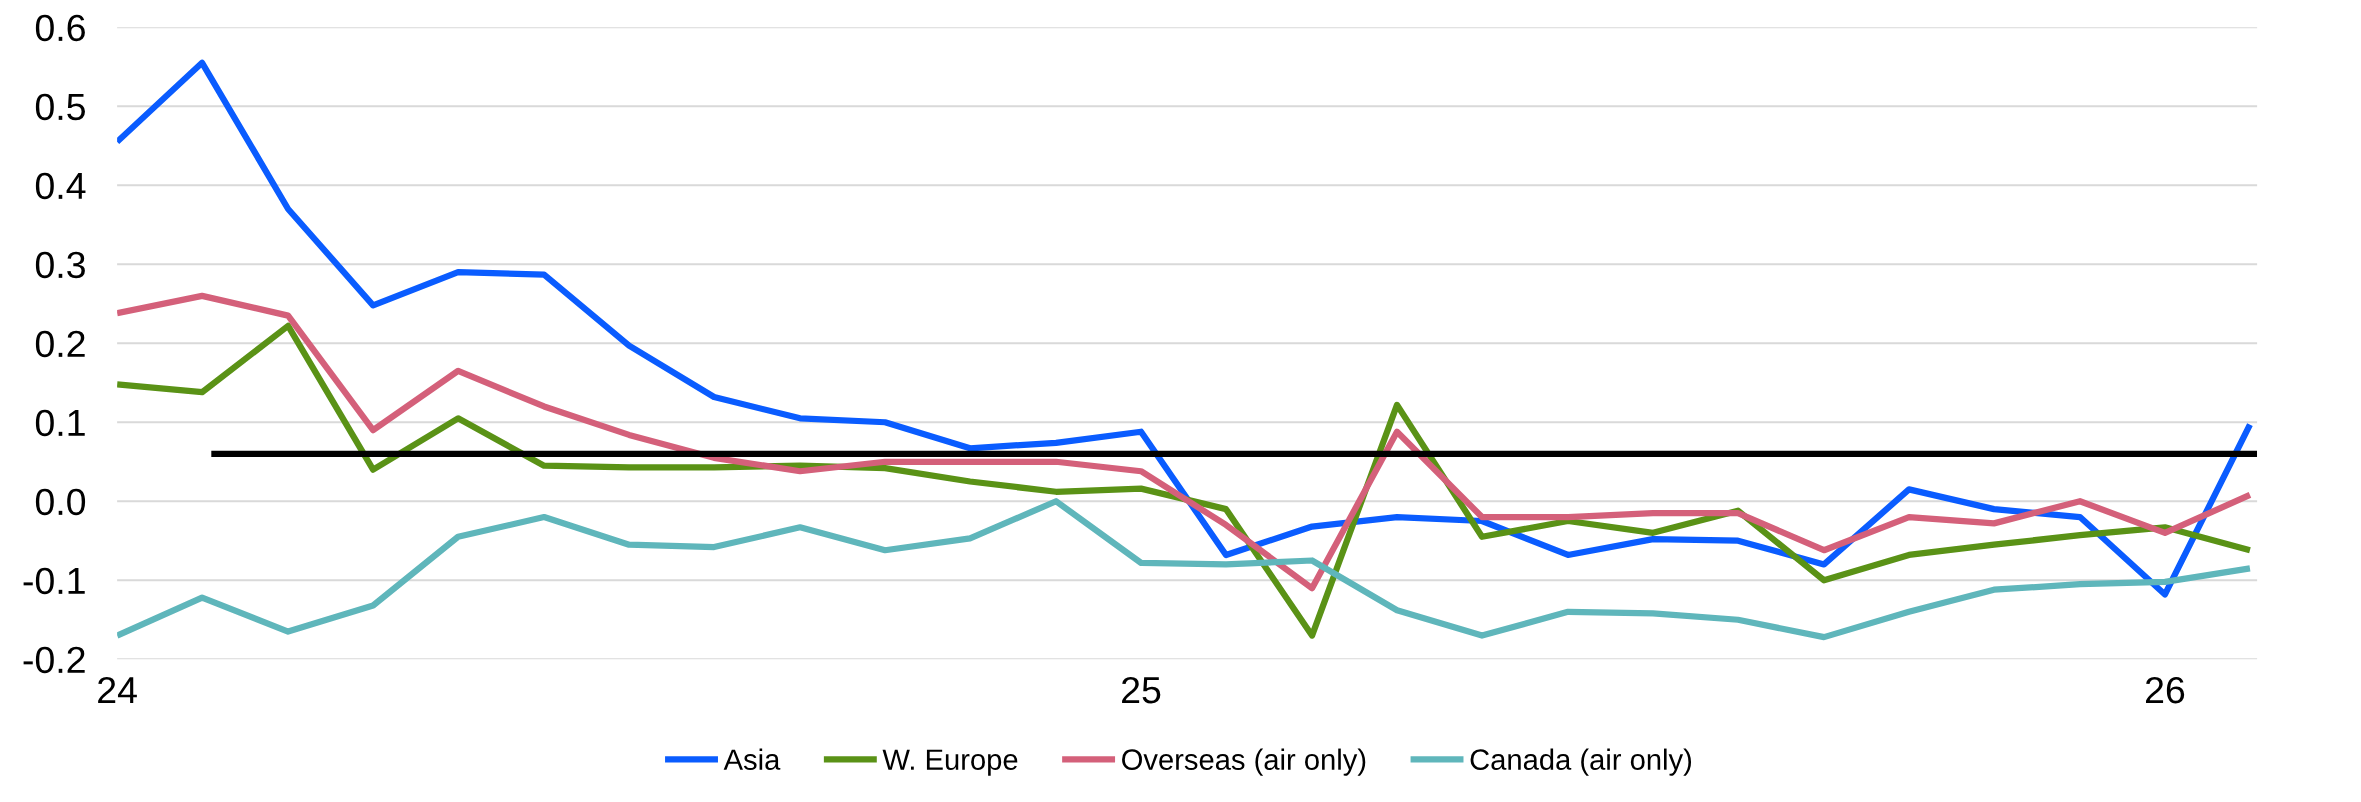  Describe the element at coordinates (2165, 690) in the screenshot. I see `x-tick-label: 26` at that location.